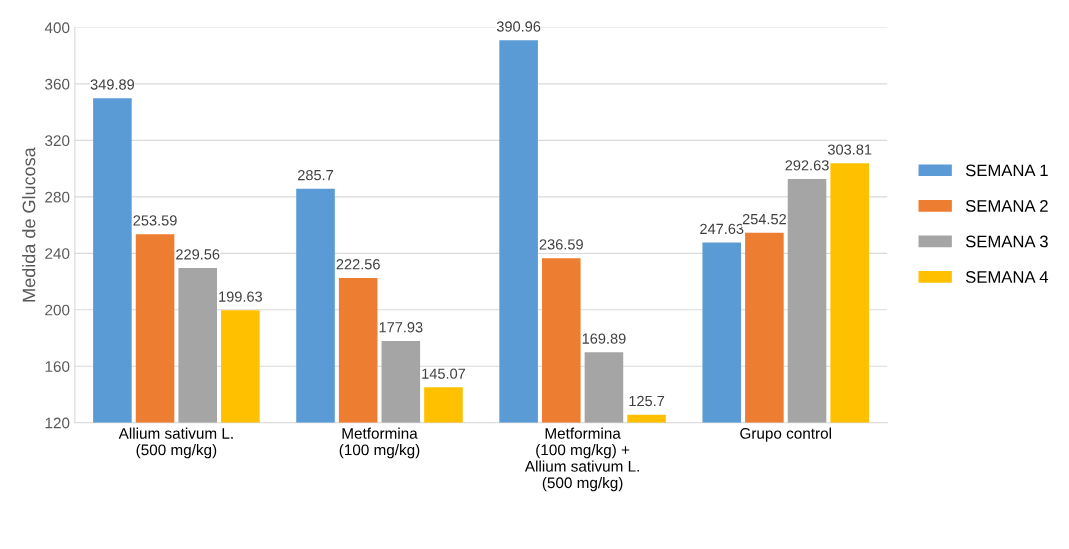 The width and height of the screenshot is (1069, 549). What do you see at coordinates (518, 26) in the screenshot?
I see `data-label: 390.96` at bounding box center [518, 26].